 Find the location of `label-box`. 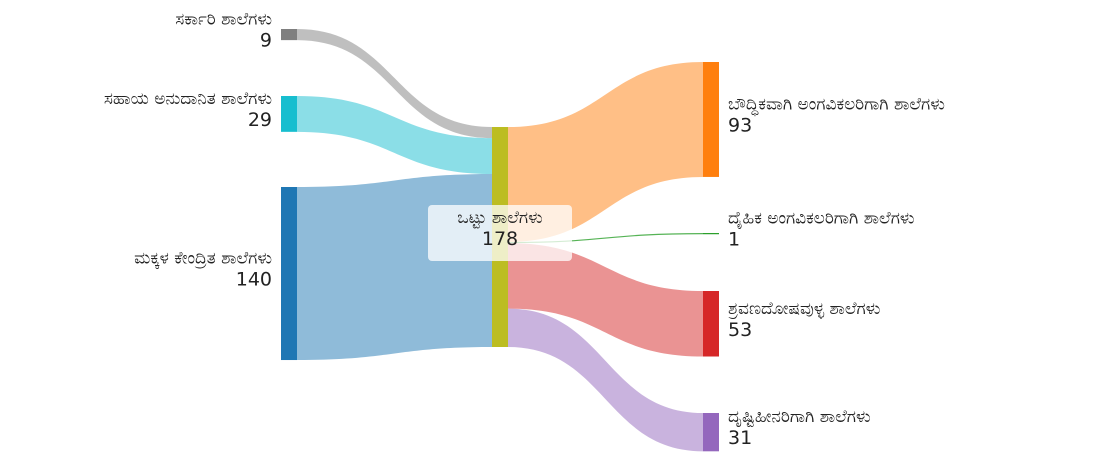

label-box is located at coordinates (500, 233).